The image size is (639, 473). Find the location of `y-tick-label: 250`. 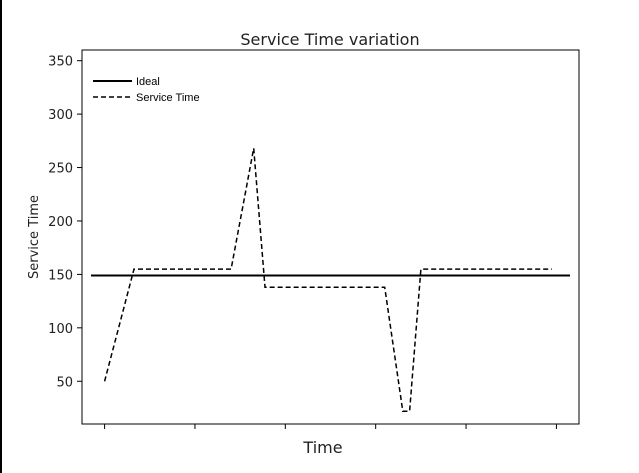

y-tick-label: 250 is located at coordinates (60, 169).